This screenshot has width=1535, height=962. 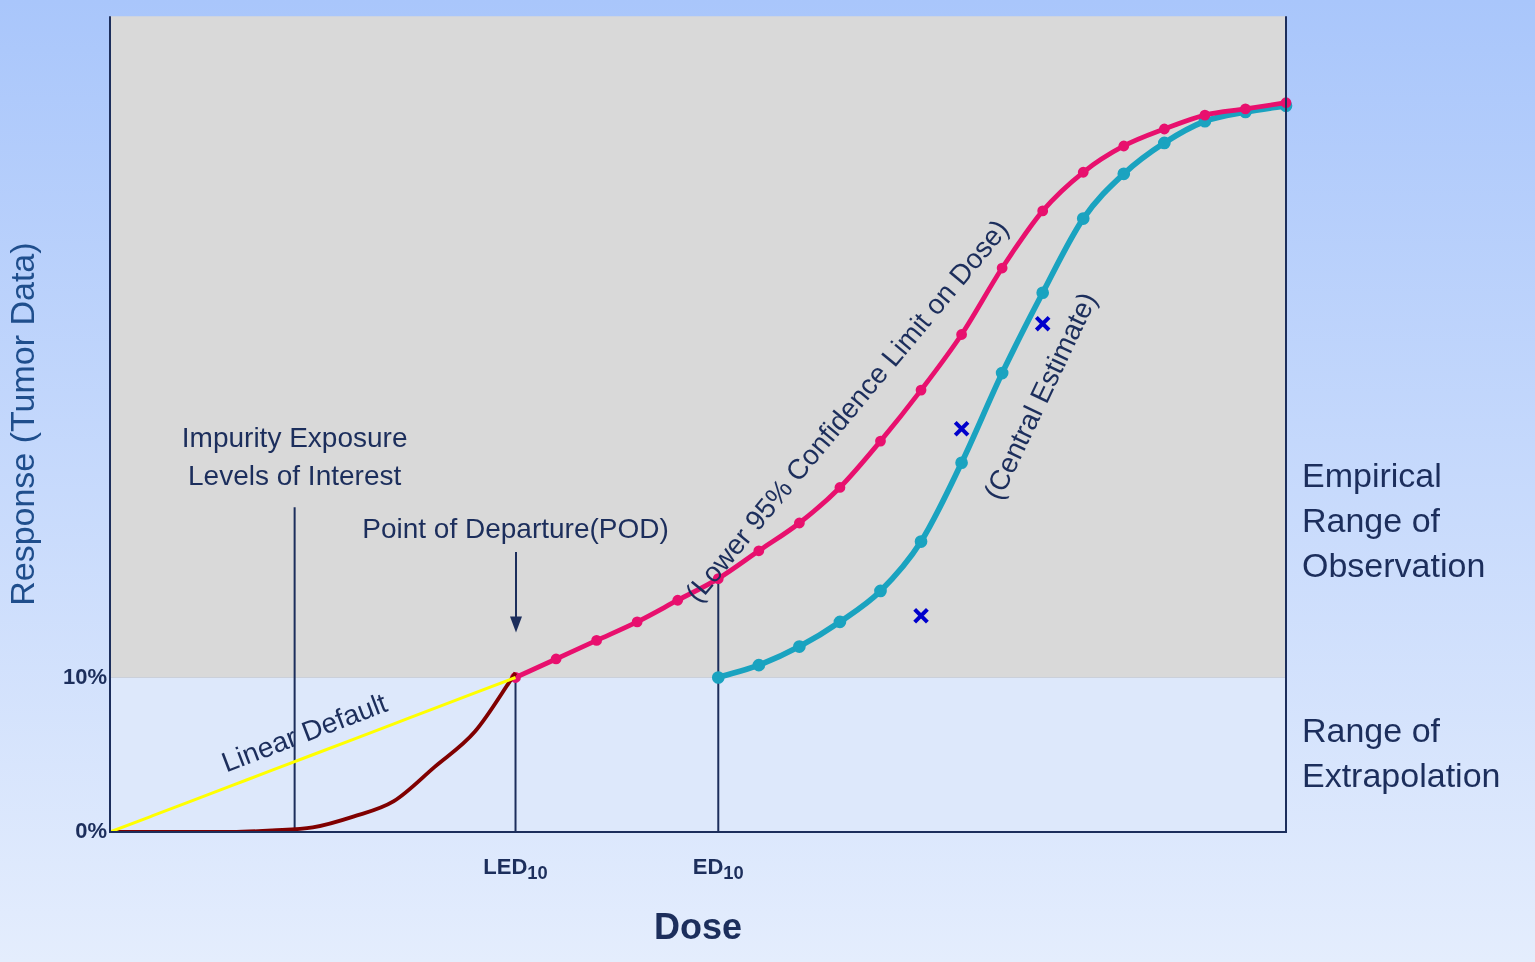 I want to click on y-tick-label: 0%, so click(x=91, y=831).